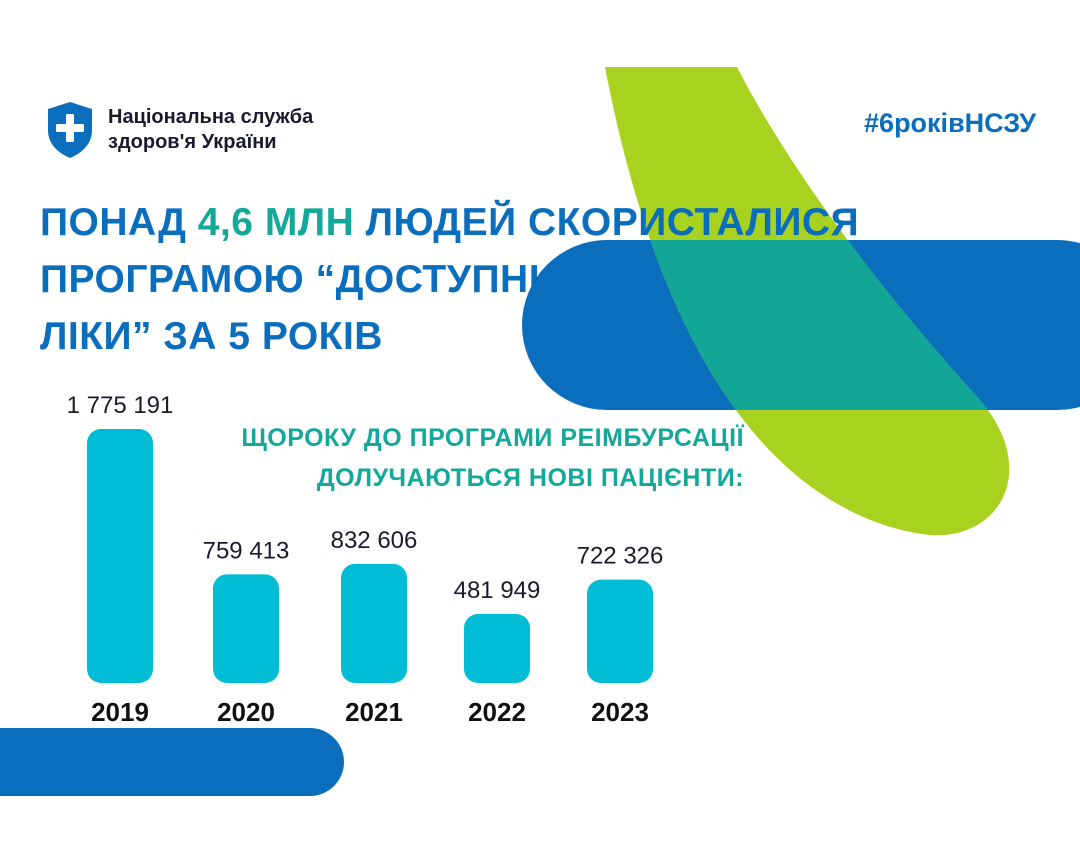 The image size is (1080, 864). What do you see at coordinates (620, 556) in the screenshot?
I see `value-label-2023: 722 326` at bounding box center [620, 556].